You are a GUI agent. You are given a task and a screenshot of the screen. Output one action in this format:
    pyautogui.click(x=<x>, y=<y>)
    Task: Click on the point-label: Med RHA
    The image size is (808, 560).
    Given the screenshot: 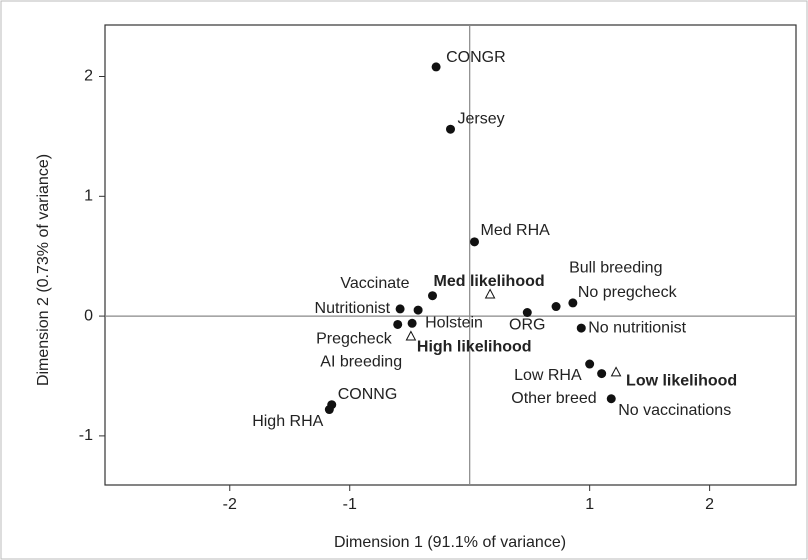 What is the action you would take?
    pyautogui.click(x=515, y=230)
    